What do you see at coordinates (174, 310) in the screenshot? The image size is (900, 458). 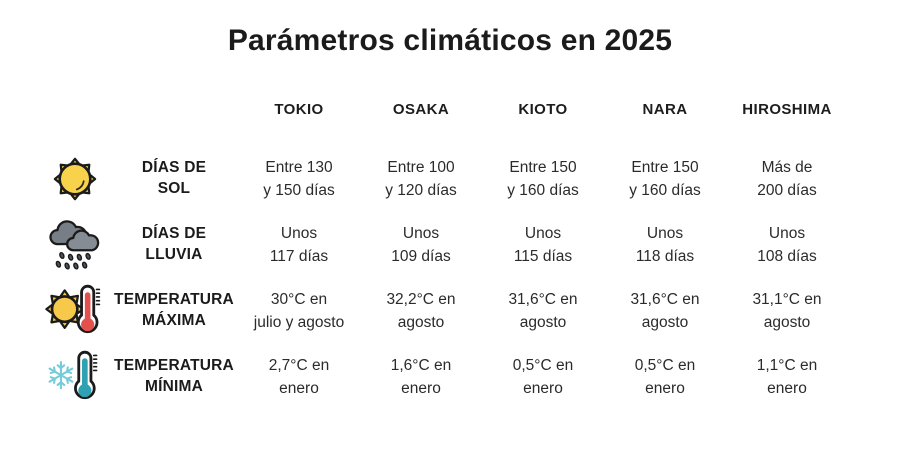 I see `row-label-temperatura-maxima: TEMPERATURA MÁXIMA` at bounding box center [174, 310].